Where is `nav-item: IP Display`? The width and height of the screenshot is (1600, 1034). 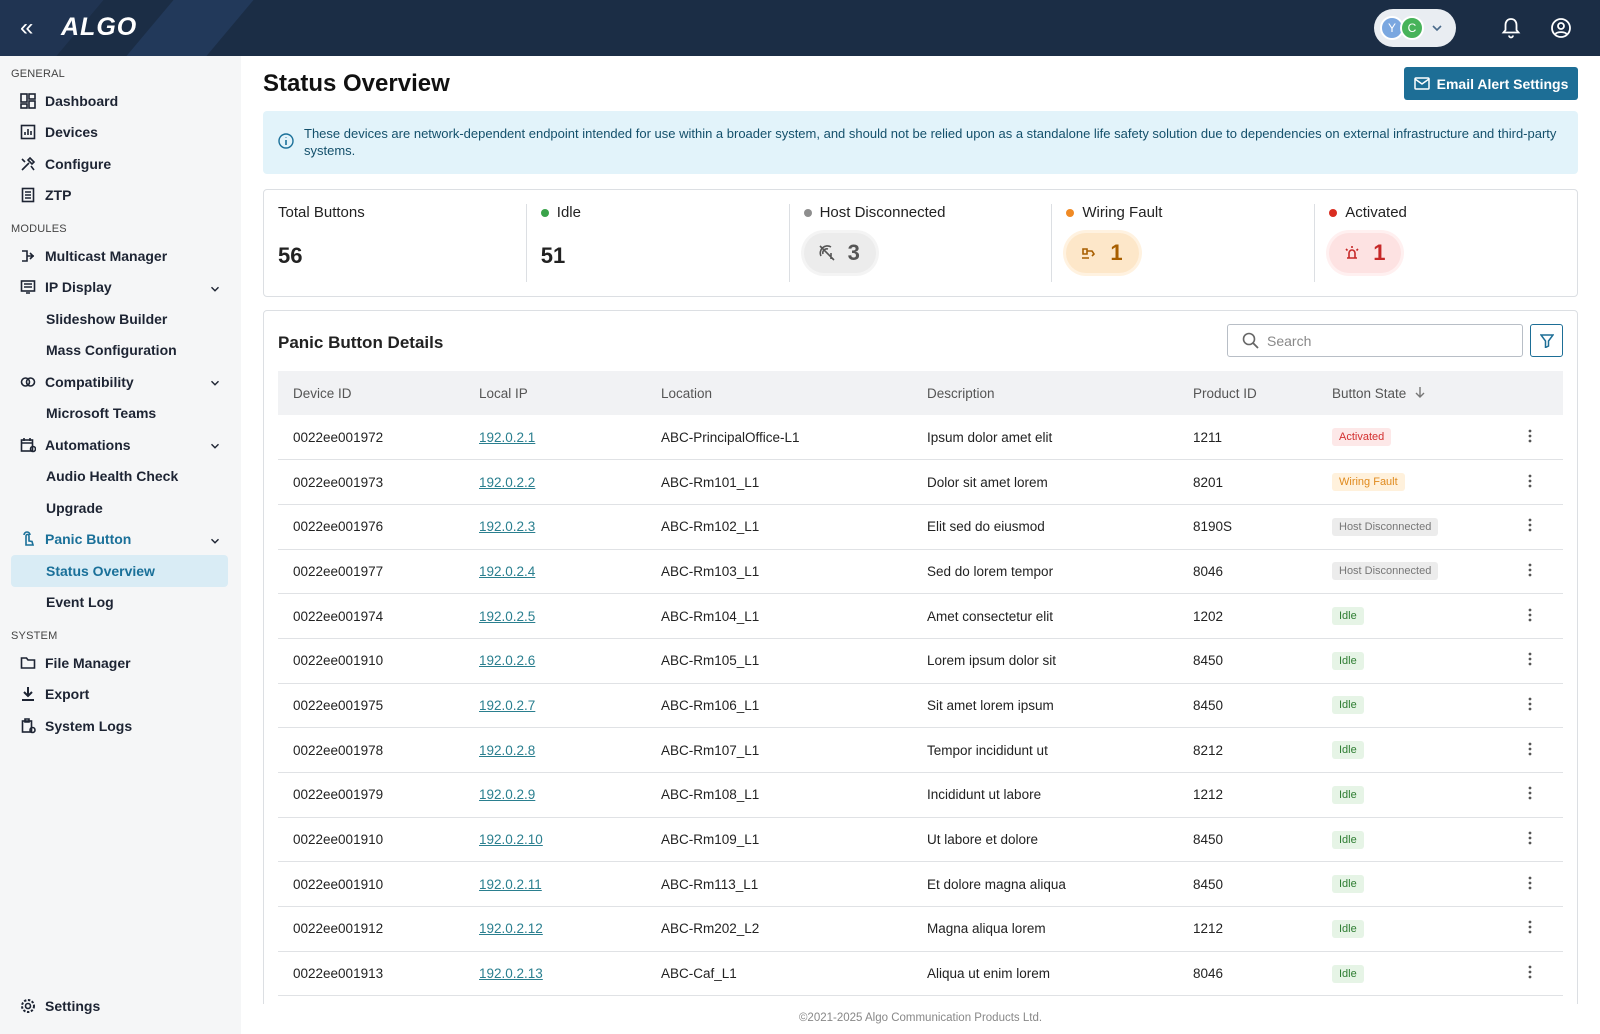 nav-item: IP Display is located at coordinates (114, 288).